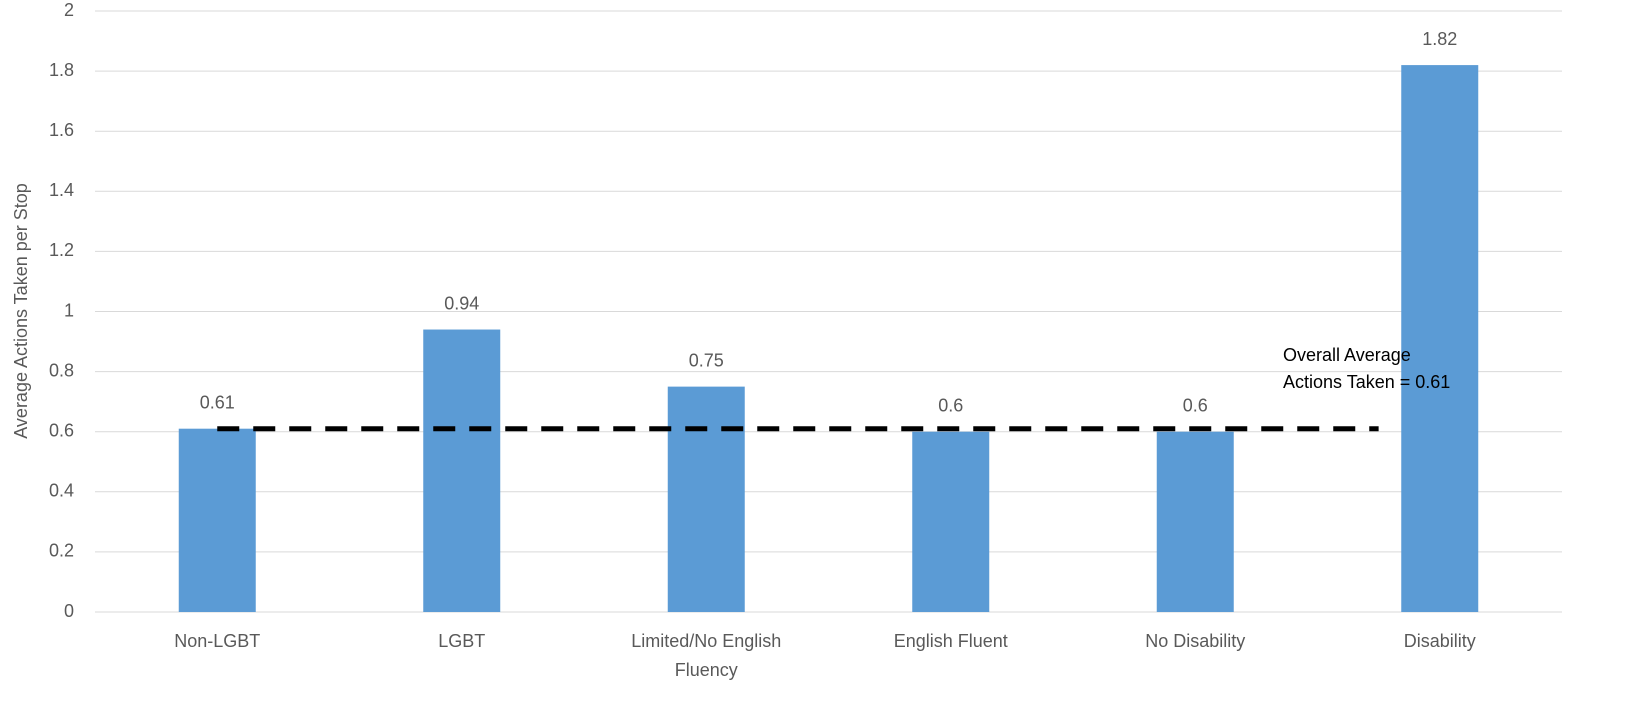 The height and width of the screenshot is (713, 1634). I want to click on value-label: 0.94, so click(461, 303).